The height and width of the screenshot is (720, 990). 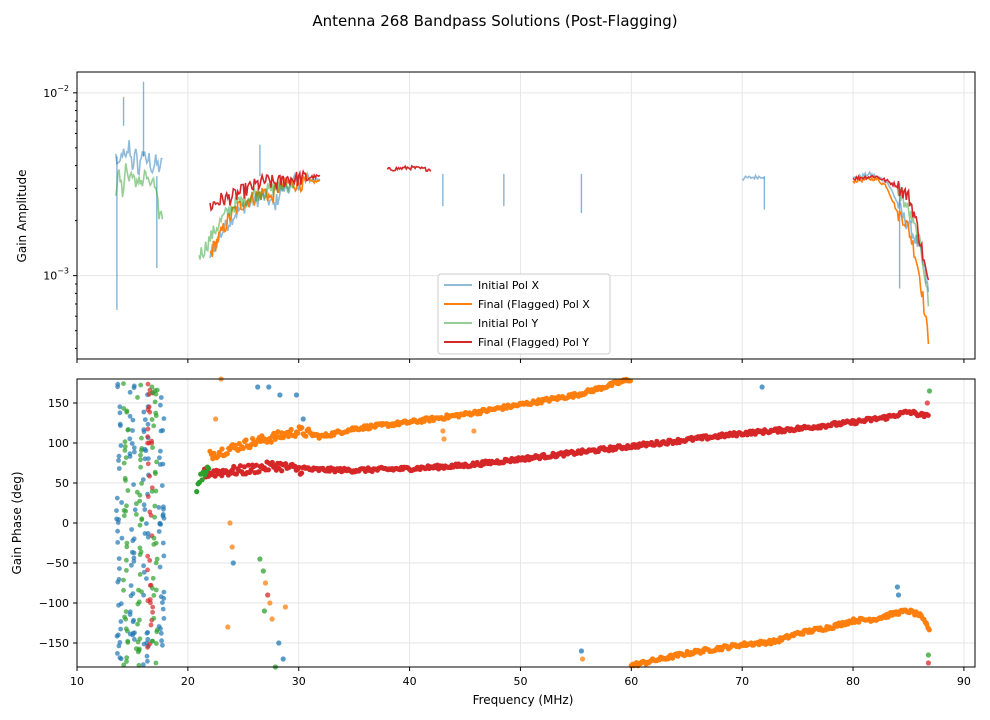 I want to click on phase-y-tick-label: 0, so click(x=65, y=523).